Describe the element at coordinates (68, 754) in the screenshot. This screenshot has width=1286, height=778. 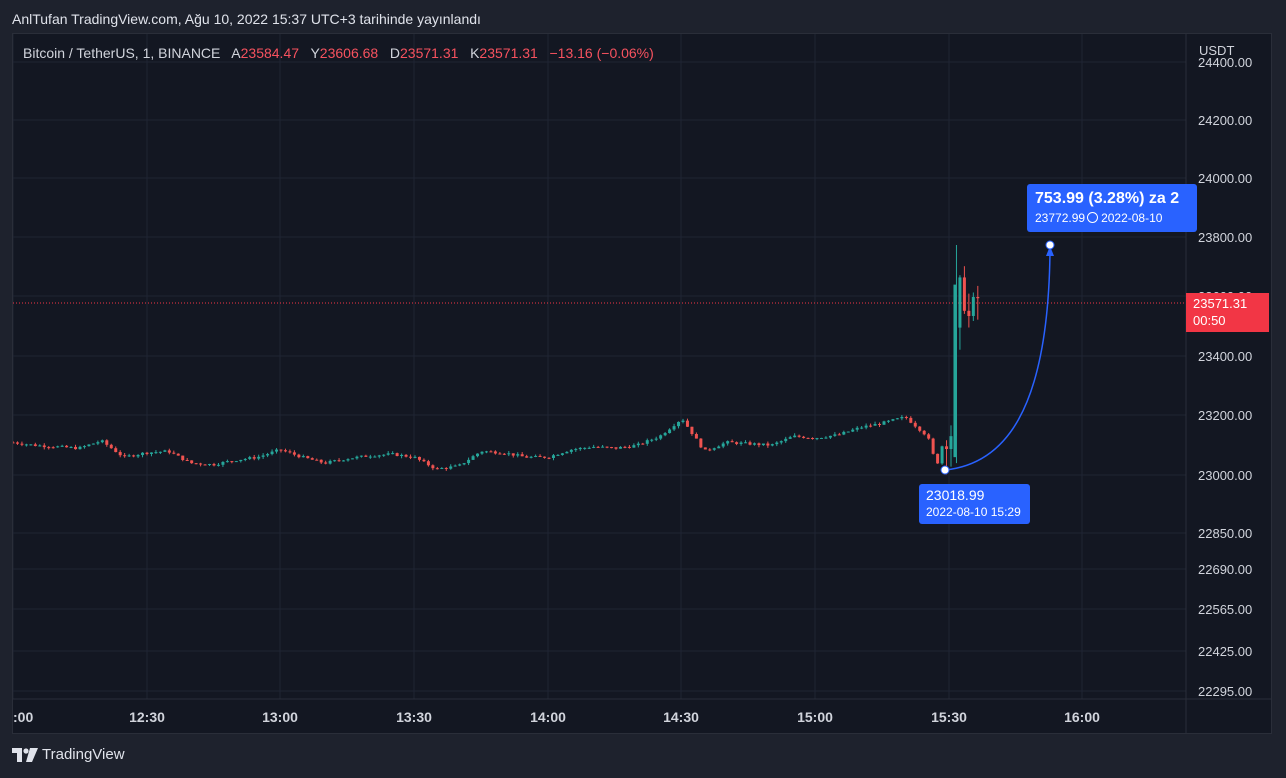
I see `tradingview-logo: TradingView` at that location.